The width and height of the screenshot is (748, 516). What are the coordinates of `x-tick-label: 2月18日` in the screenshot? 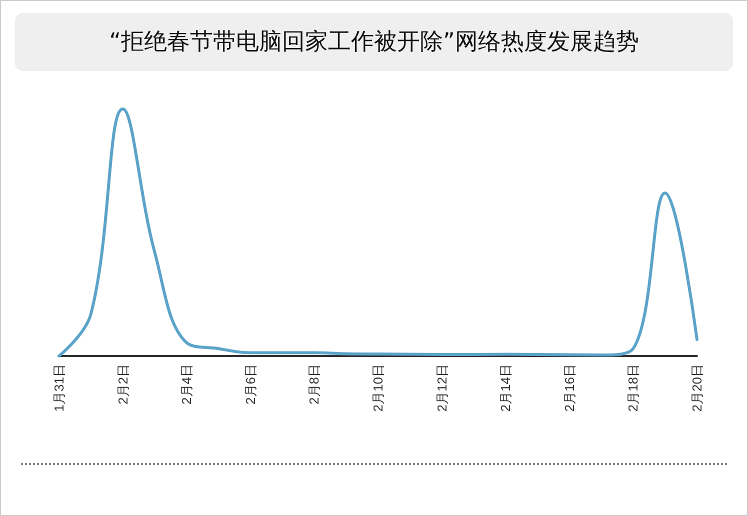 It's located at (633, 388).